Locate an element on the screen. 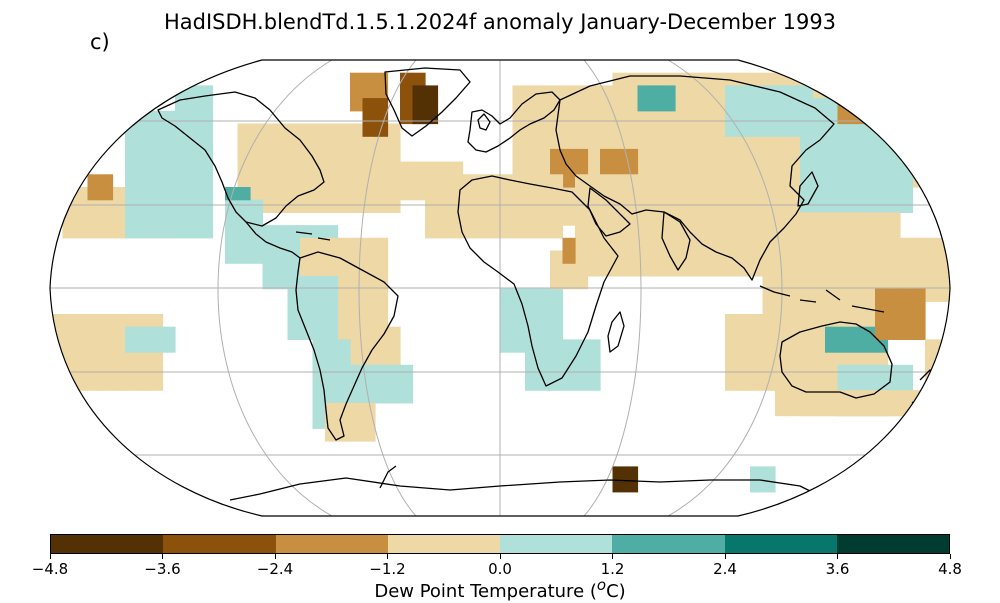 The height and width of the screenshot is (603, 1000). colorbar-segment is located at coordinates (444, 544).